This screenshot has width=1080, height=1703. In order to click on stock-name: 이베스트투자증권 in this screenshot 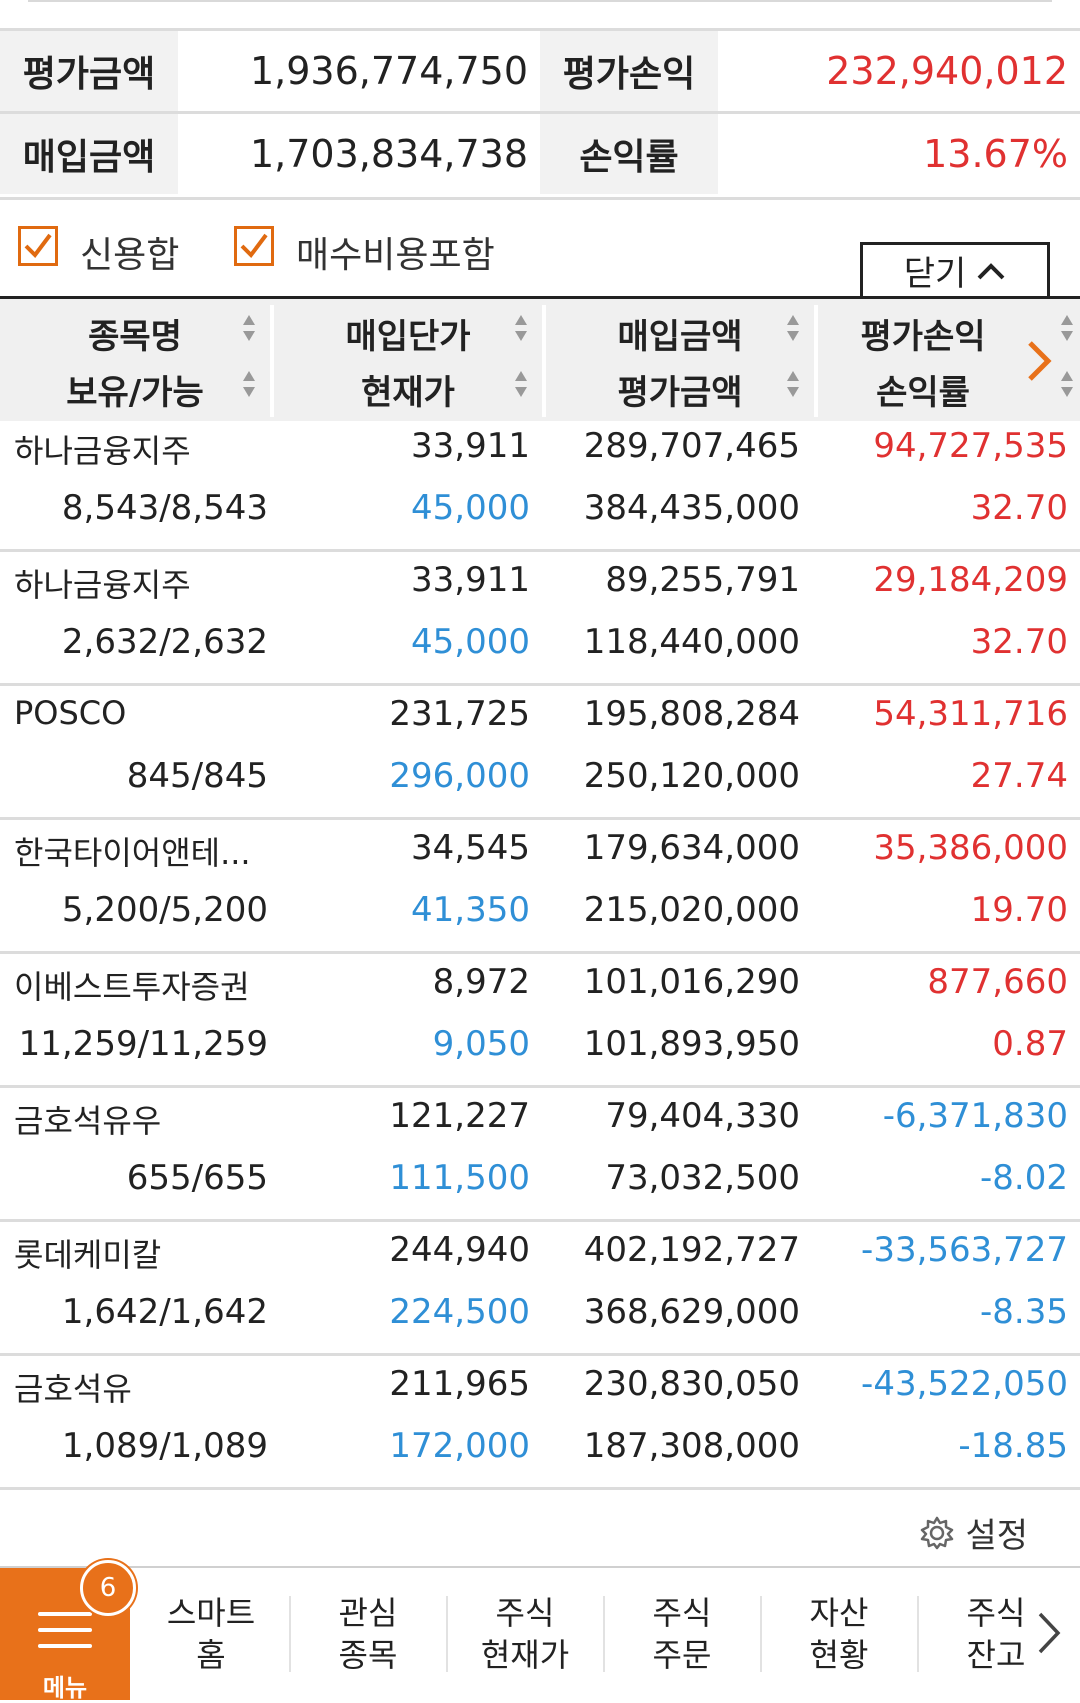, I will do `click(132, 987)`.